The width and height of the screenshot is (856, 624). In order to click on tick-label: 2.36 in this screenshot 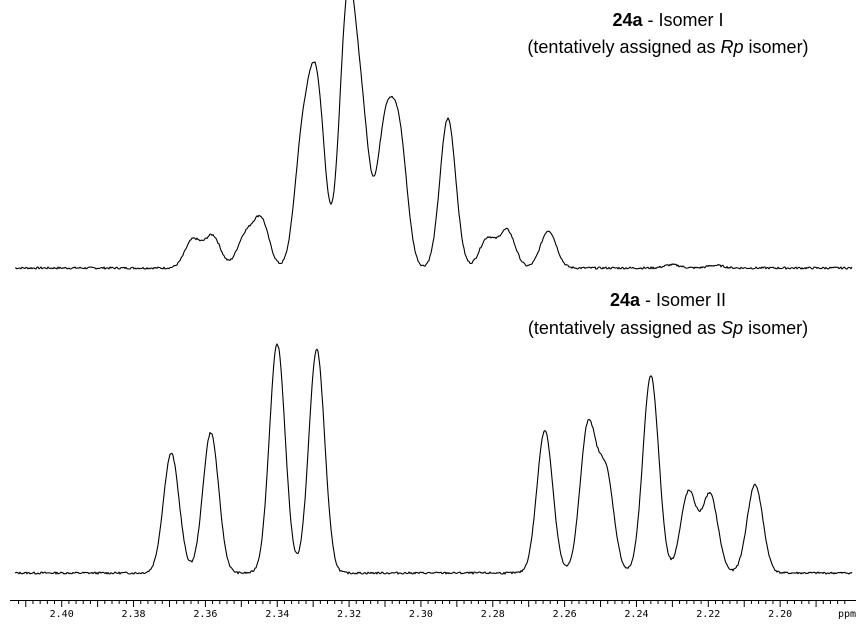, I will do `click(205, 614)`.